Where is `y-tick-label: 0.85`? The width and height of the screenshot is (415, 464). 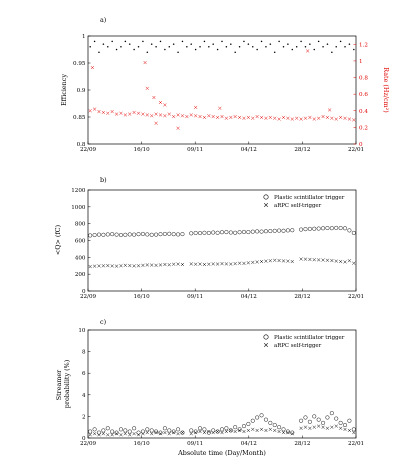 y-tick-label: 0.85 is located at coordinates (79, 118).